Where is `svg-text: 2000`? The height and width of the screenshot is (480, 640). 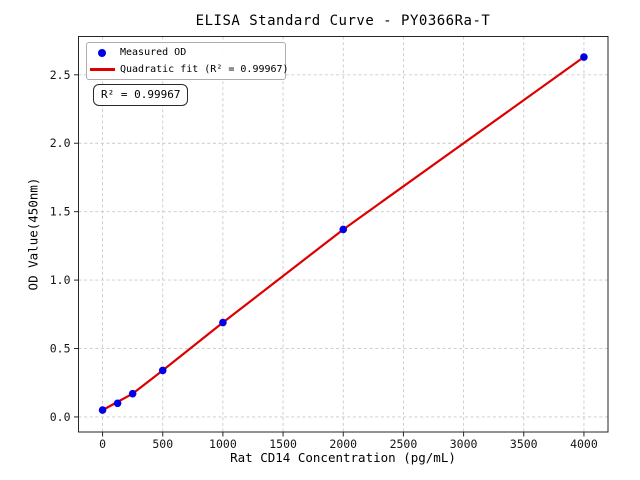
svg-text: 2000 is located at coordinates (343, 444).